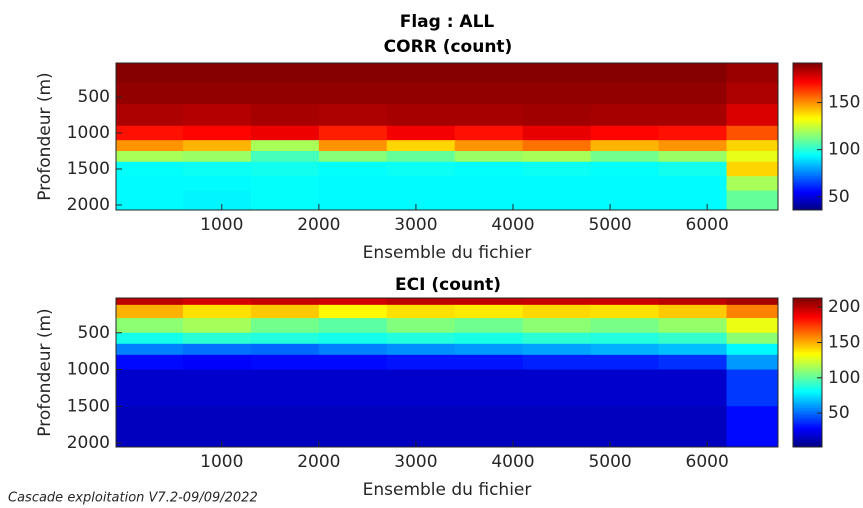  Describe the element at coordinates (844, 307) in the screenshot. I see `colorbar-tick-label: 200` at that location.